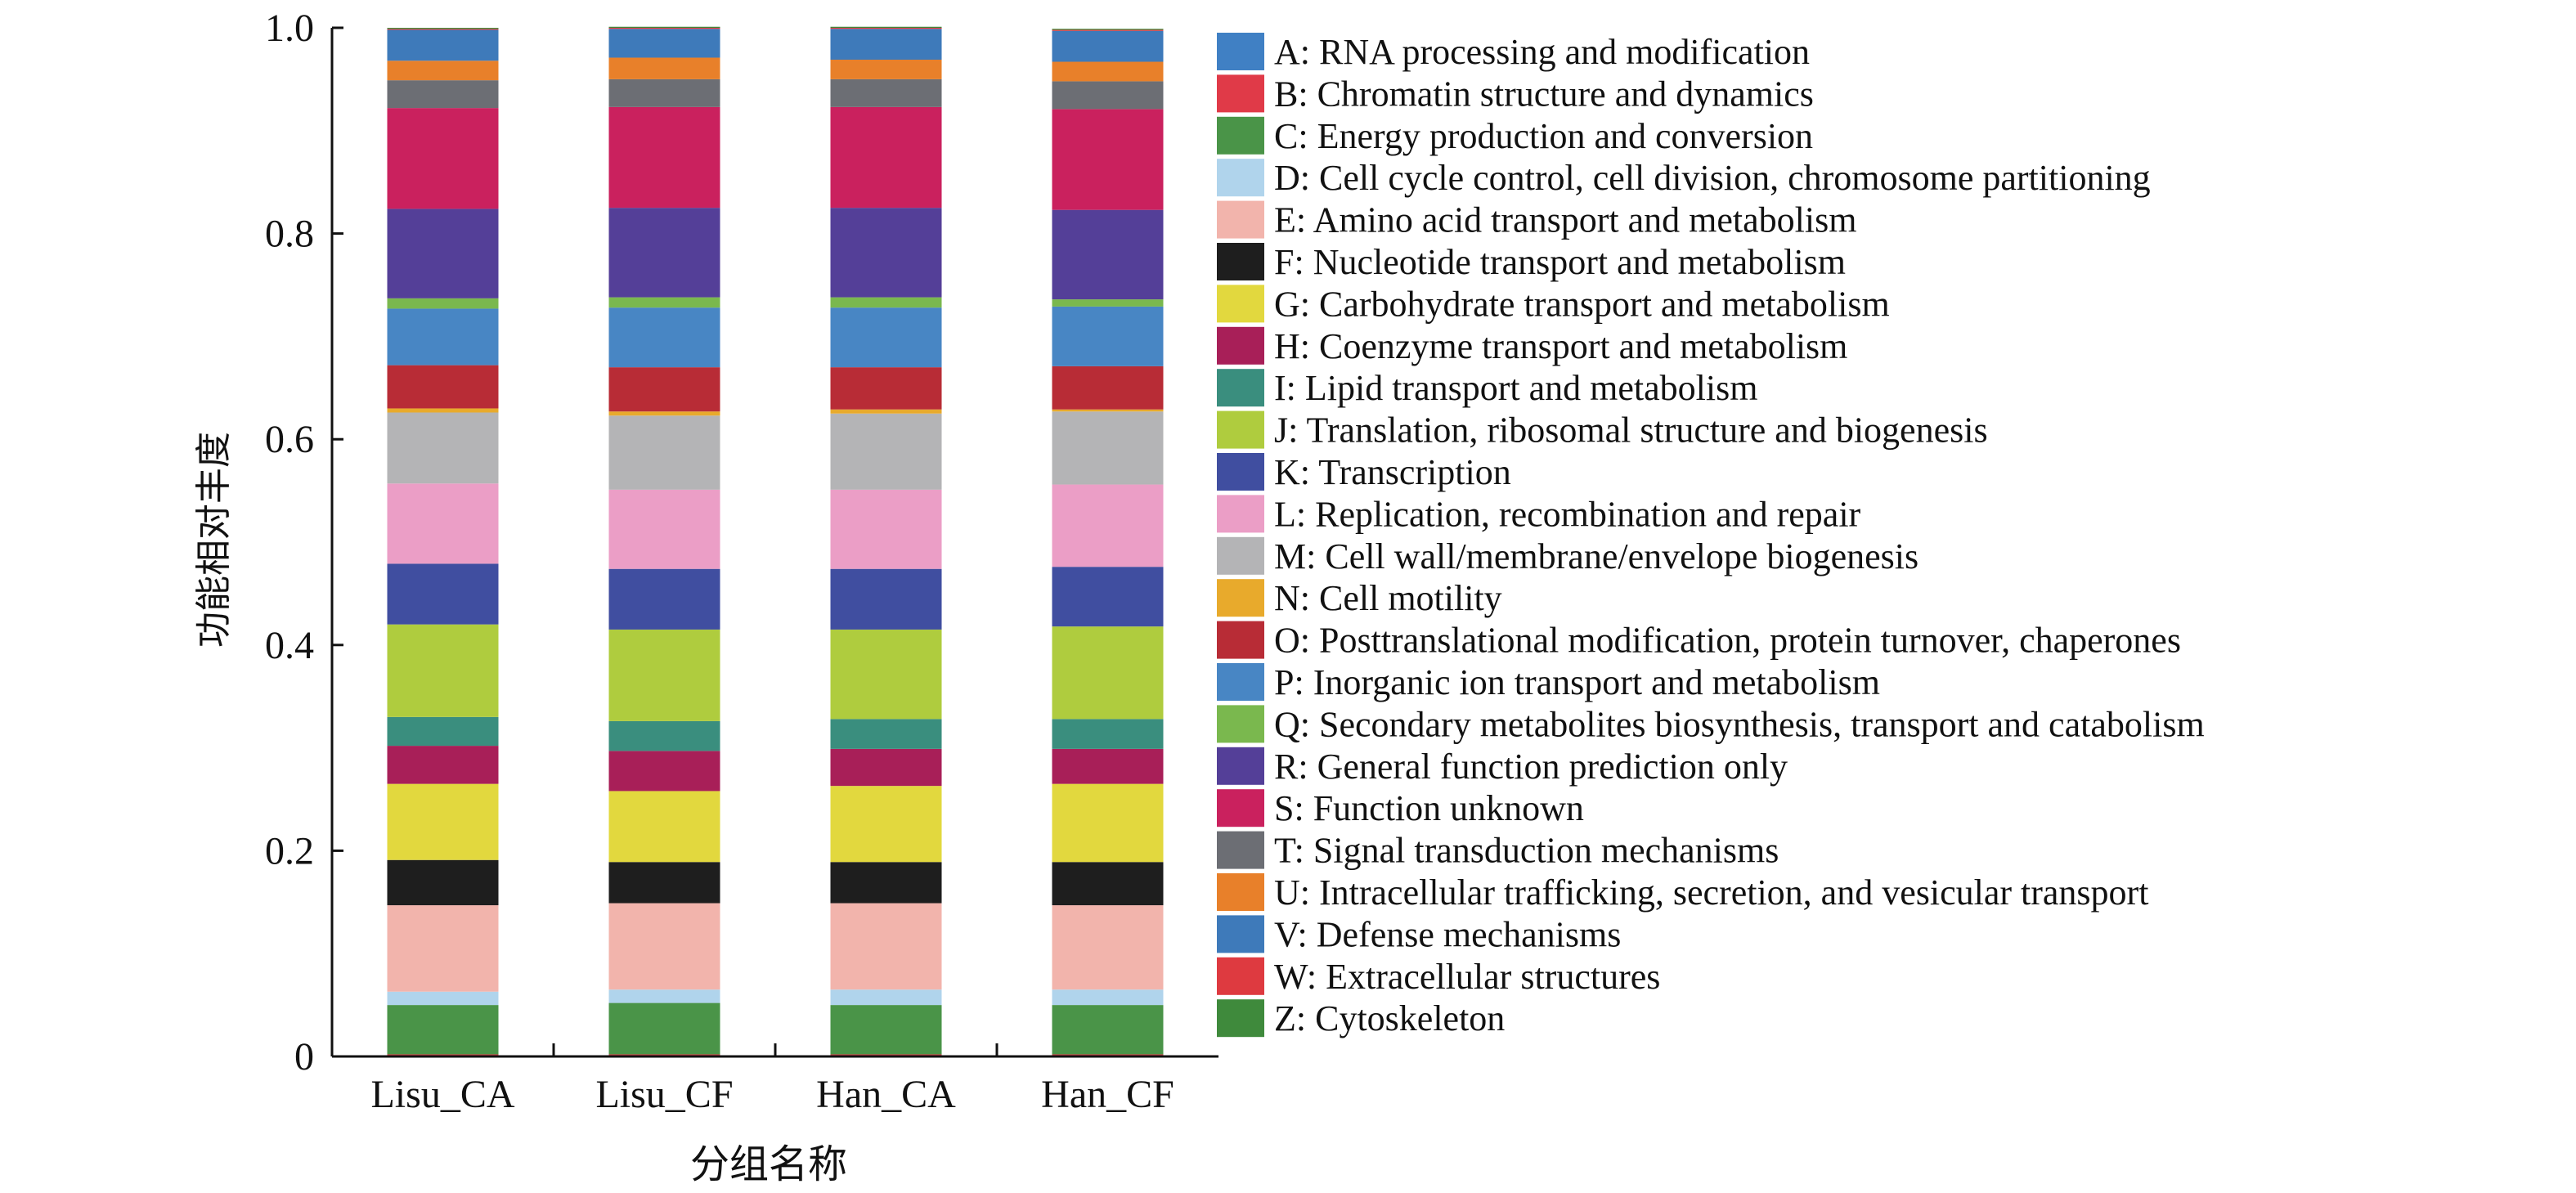 This screenshot has width=2576, height=1193. Describe the element at coordinates (664, 1095) in the screenshot. I see `x-tick-label: Lisu_CF` at that location.